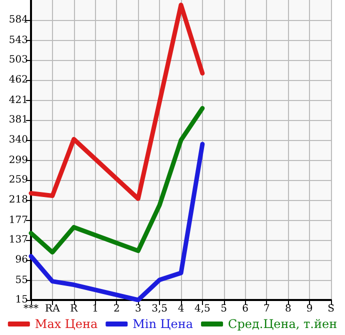 Image resolution: width=345 pixels, height=335 pixels. What do you see at coordinates (18, 220) in the screenshot?
I see `y-tick-label: 177` at bounding box center [18, 220].